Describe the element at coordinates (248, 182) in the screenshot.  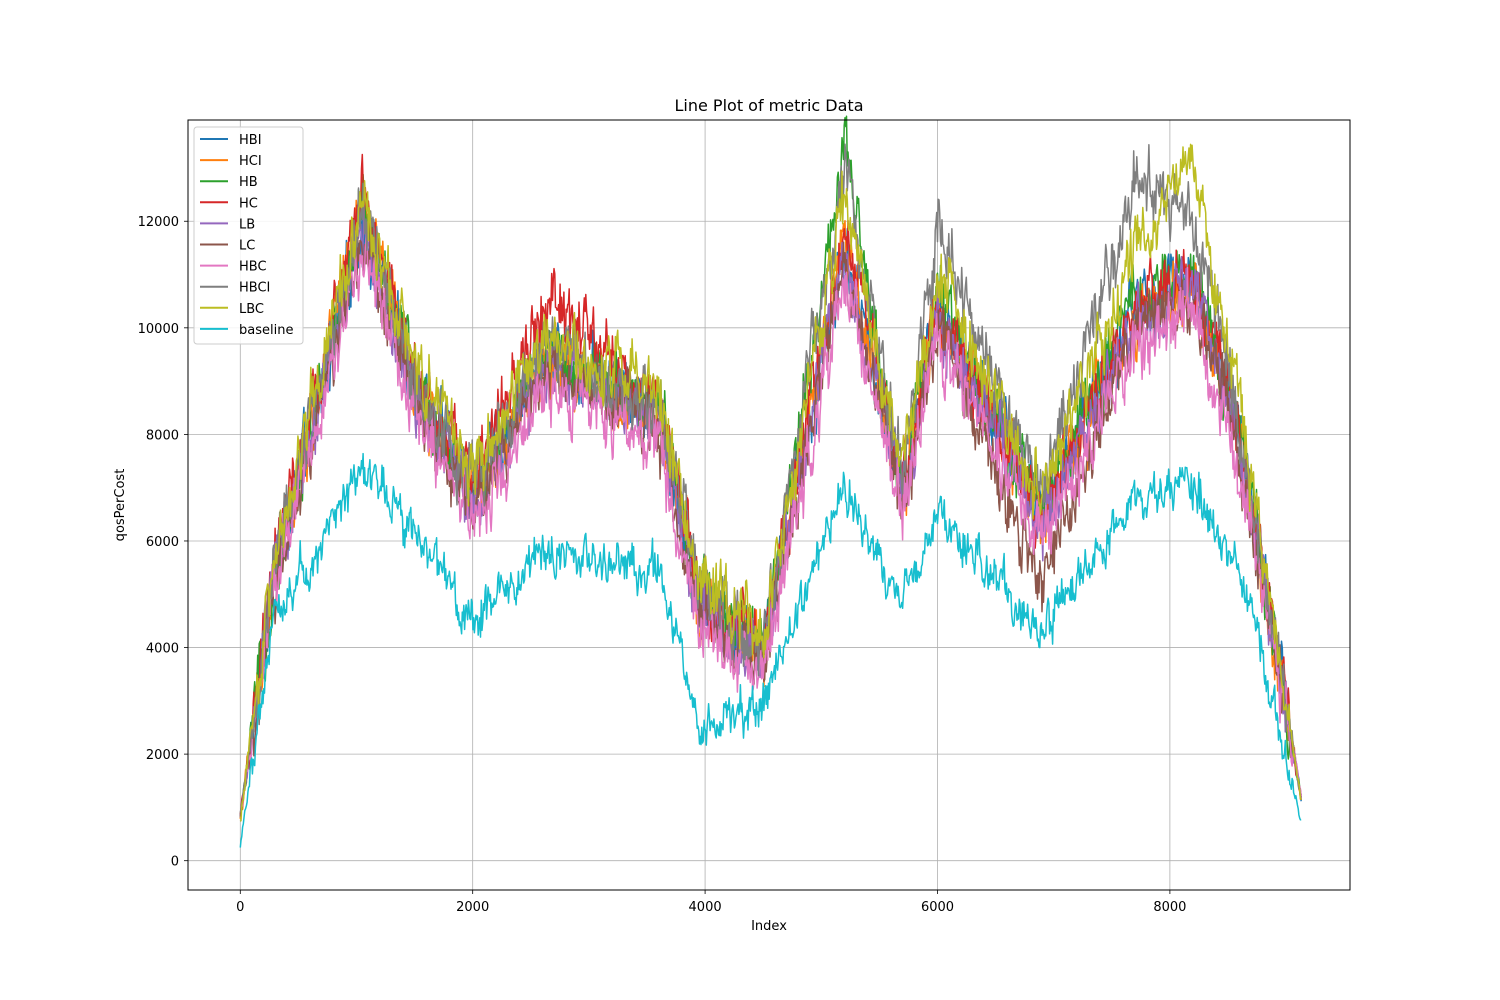
I see `legend-label-hb: HB` at that location.